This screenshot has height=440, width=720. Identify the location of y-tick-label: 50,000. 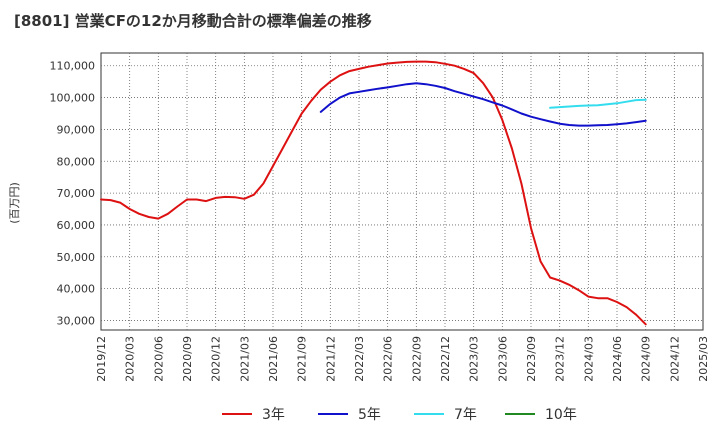
(76, 257).